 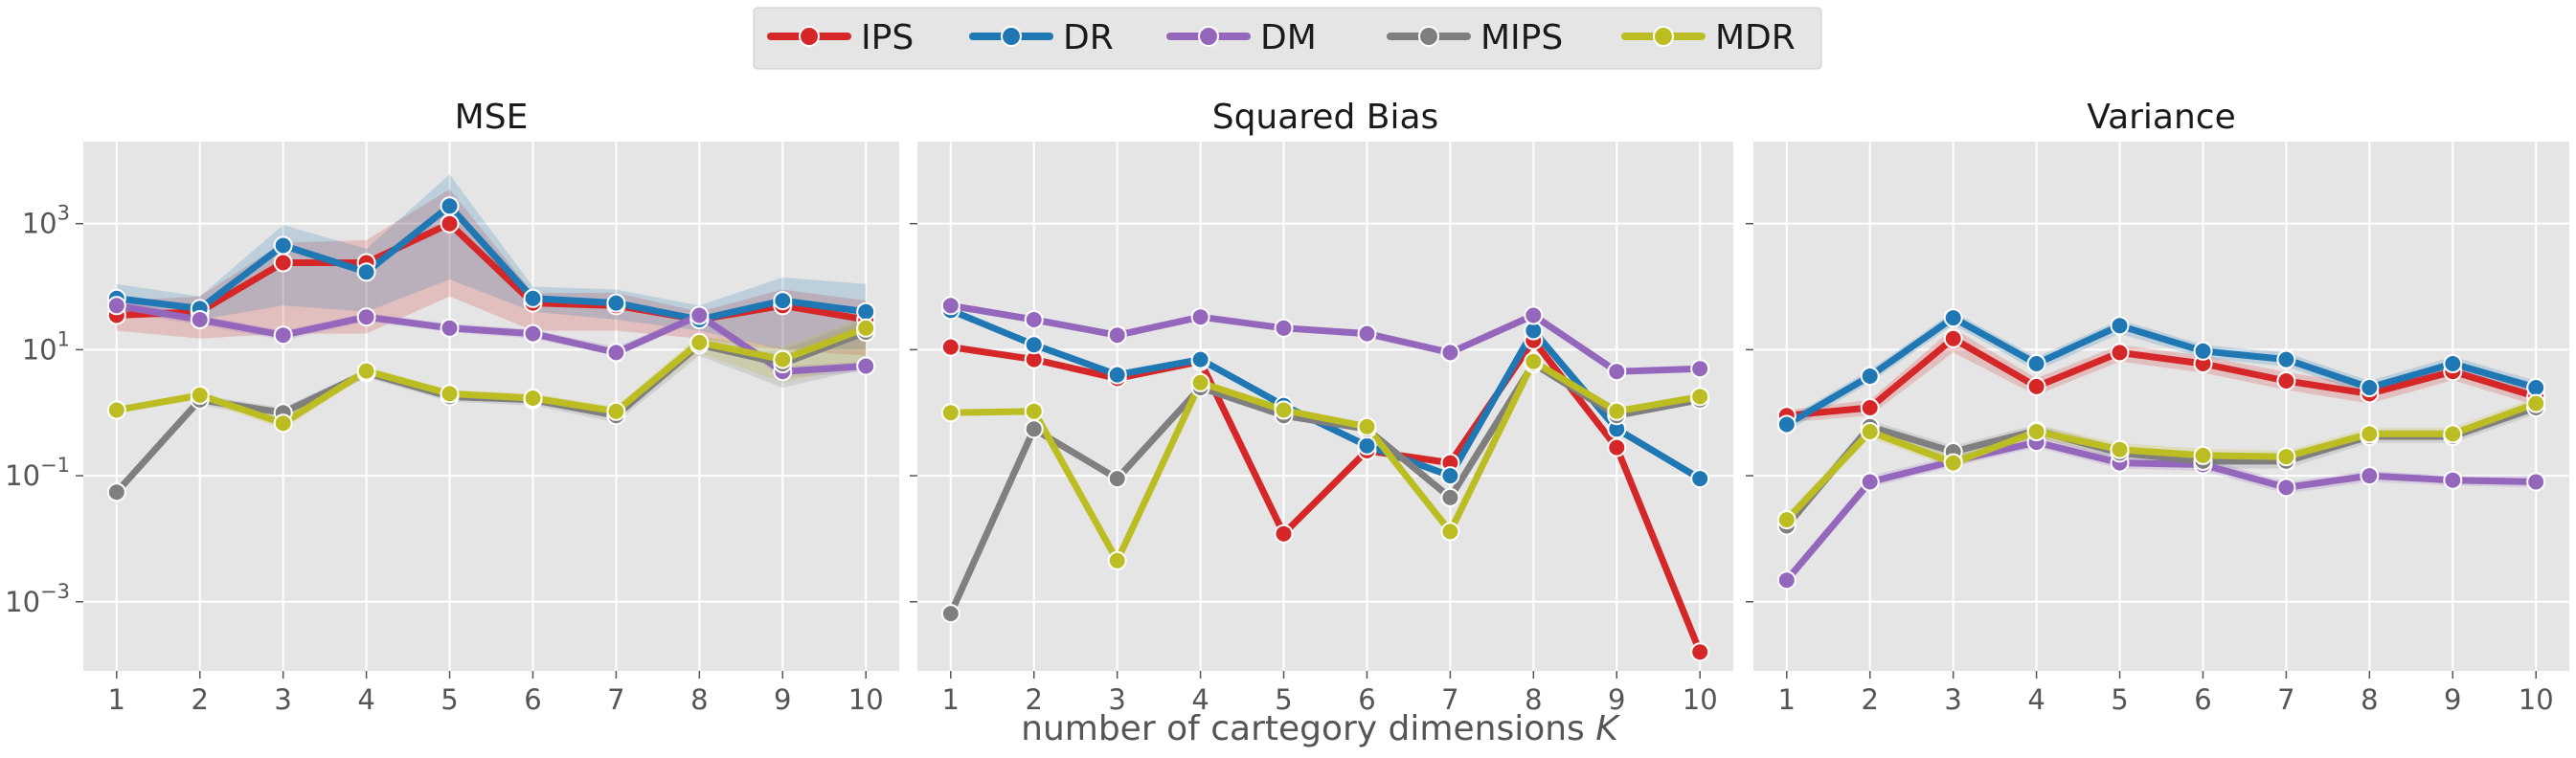 I want to click on y-tick-label: 10³, so click(x=46, y=221).